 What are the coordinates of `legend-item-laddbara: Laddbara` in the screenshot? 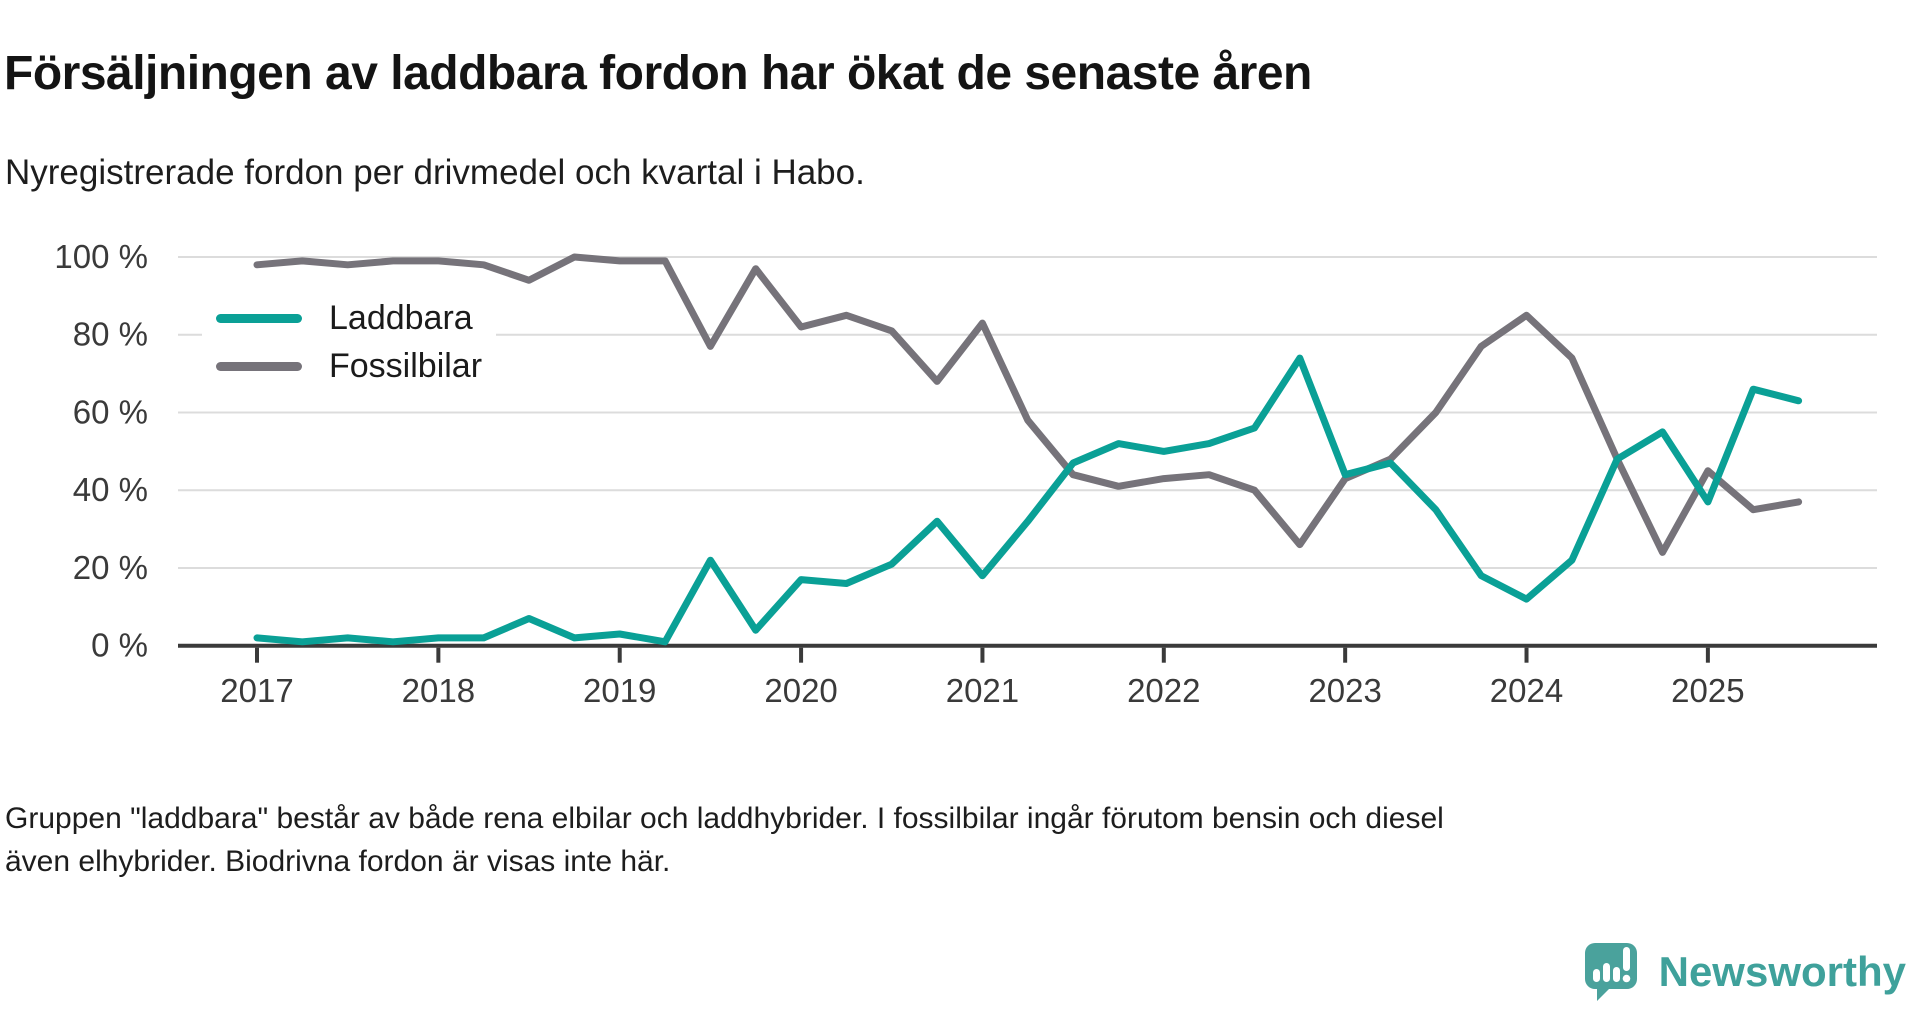 It's located at (349, 318).